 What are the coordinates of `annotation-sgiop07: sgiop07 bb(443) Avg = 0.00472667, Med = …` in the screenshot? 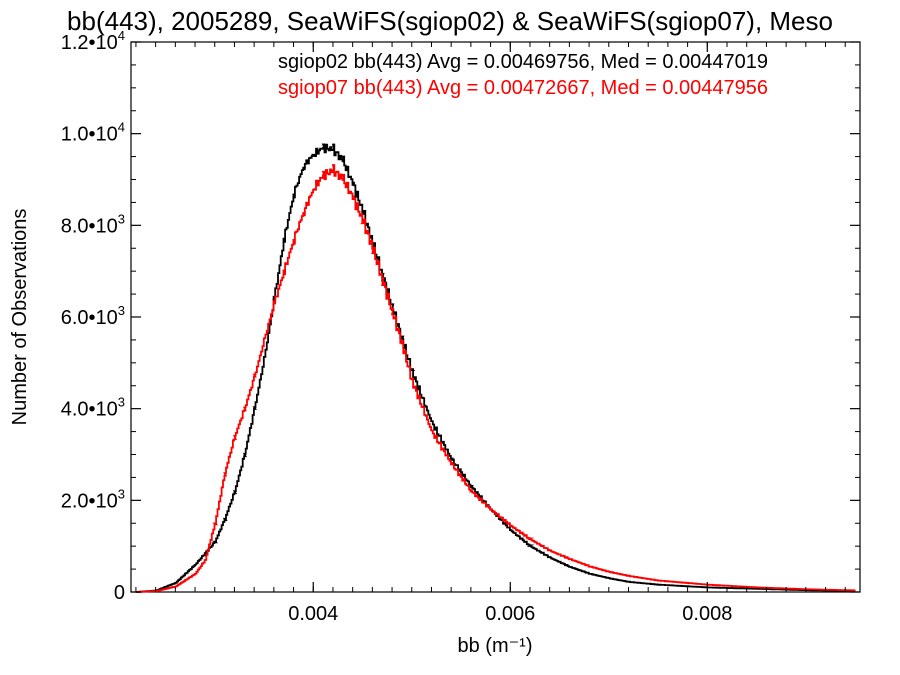 It's located at (523, 88).